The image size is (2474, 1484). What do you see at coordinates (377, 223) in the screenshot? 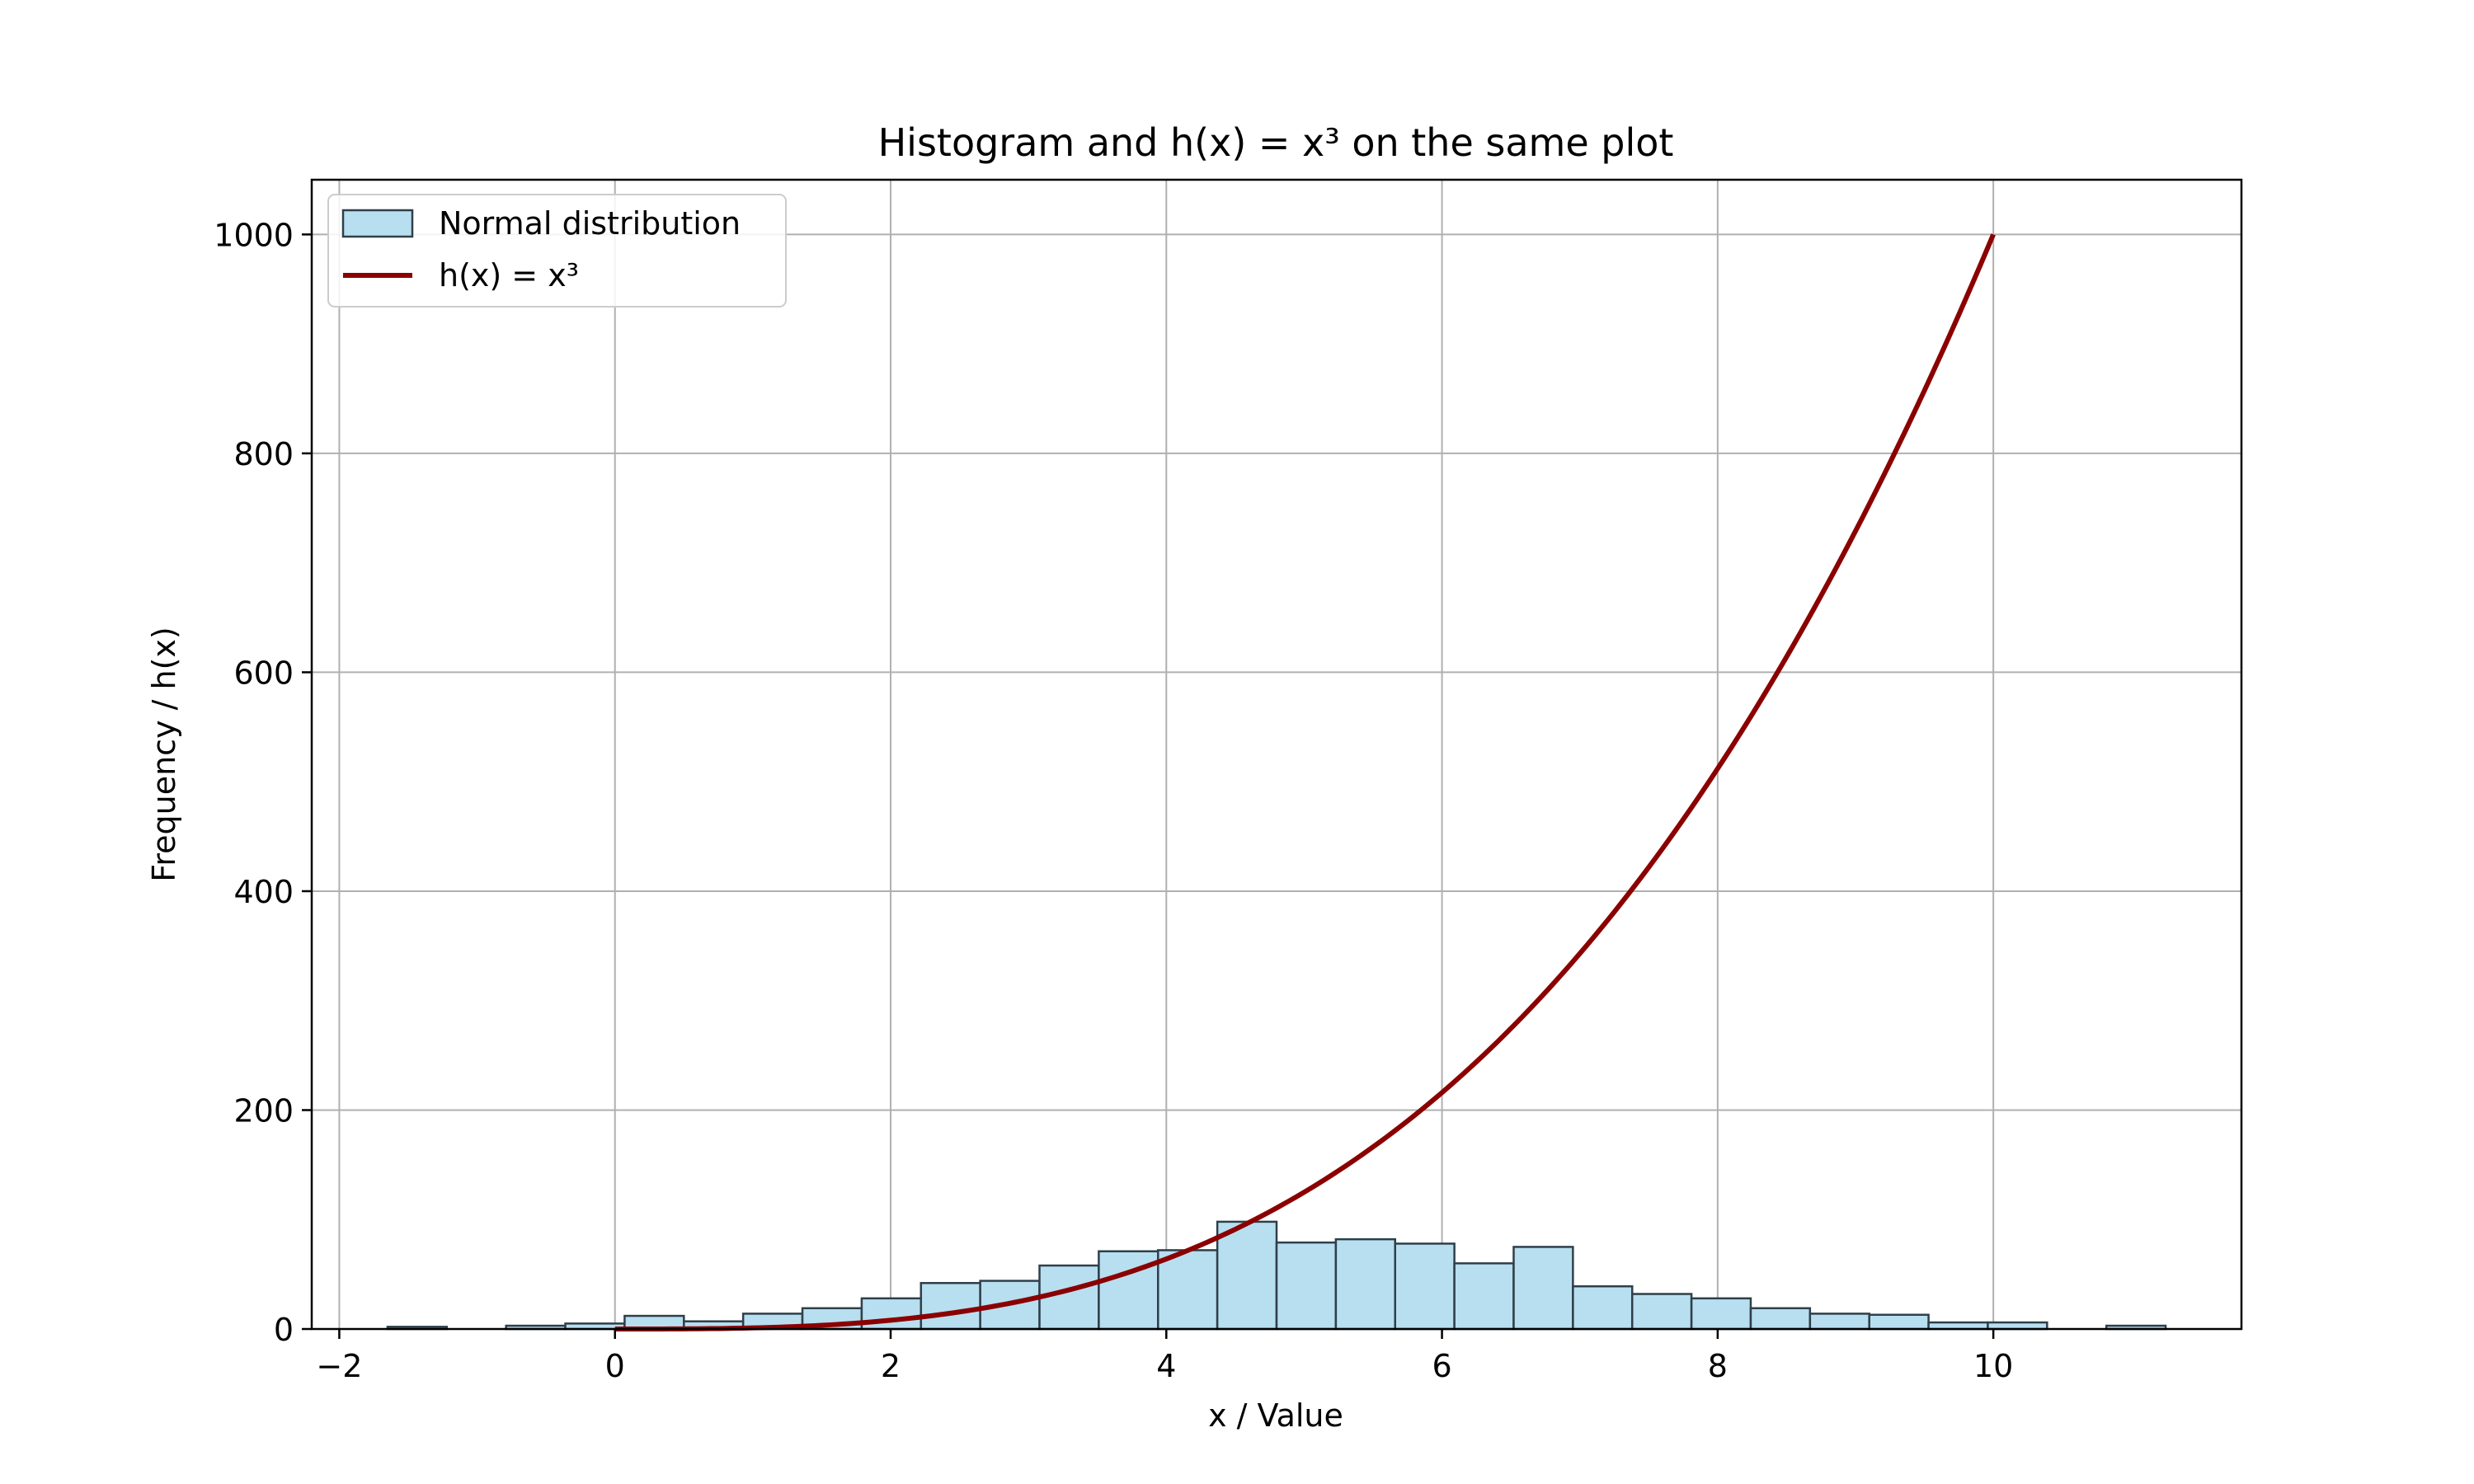
I see `legend-histogram-swatch` at bounding box center [377, 223].